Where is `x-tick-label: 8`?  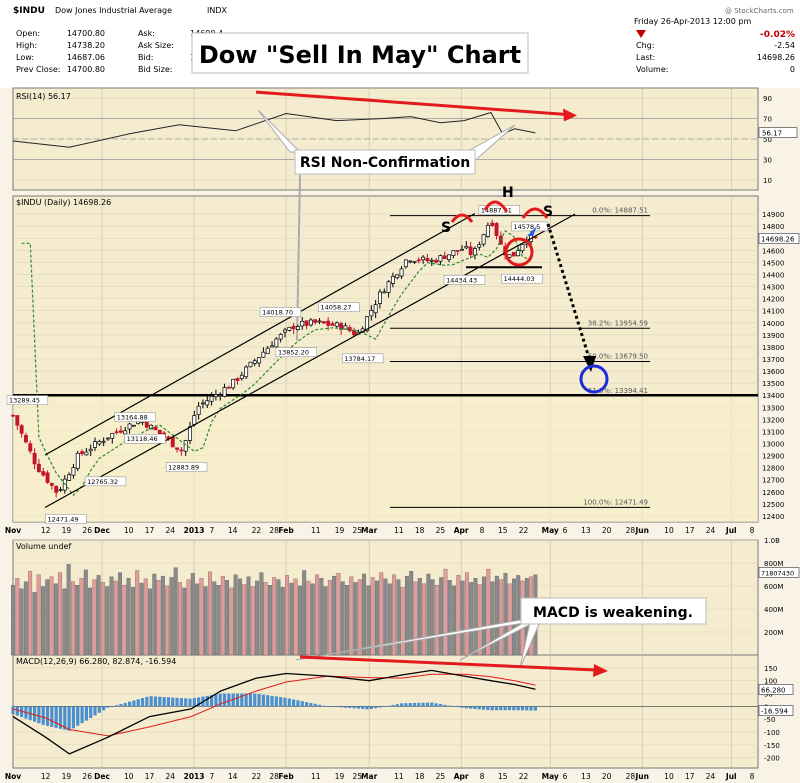 x-tick-label: 8 is located at coordinates (752, 776).